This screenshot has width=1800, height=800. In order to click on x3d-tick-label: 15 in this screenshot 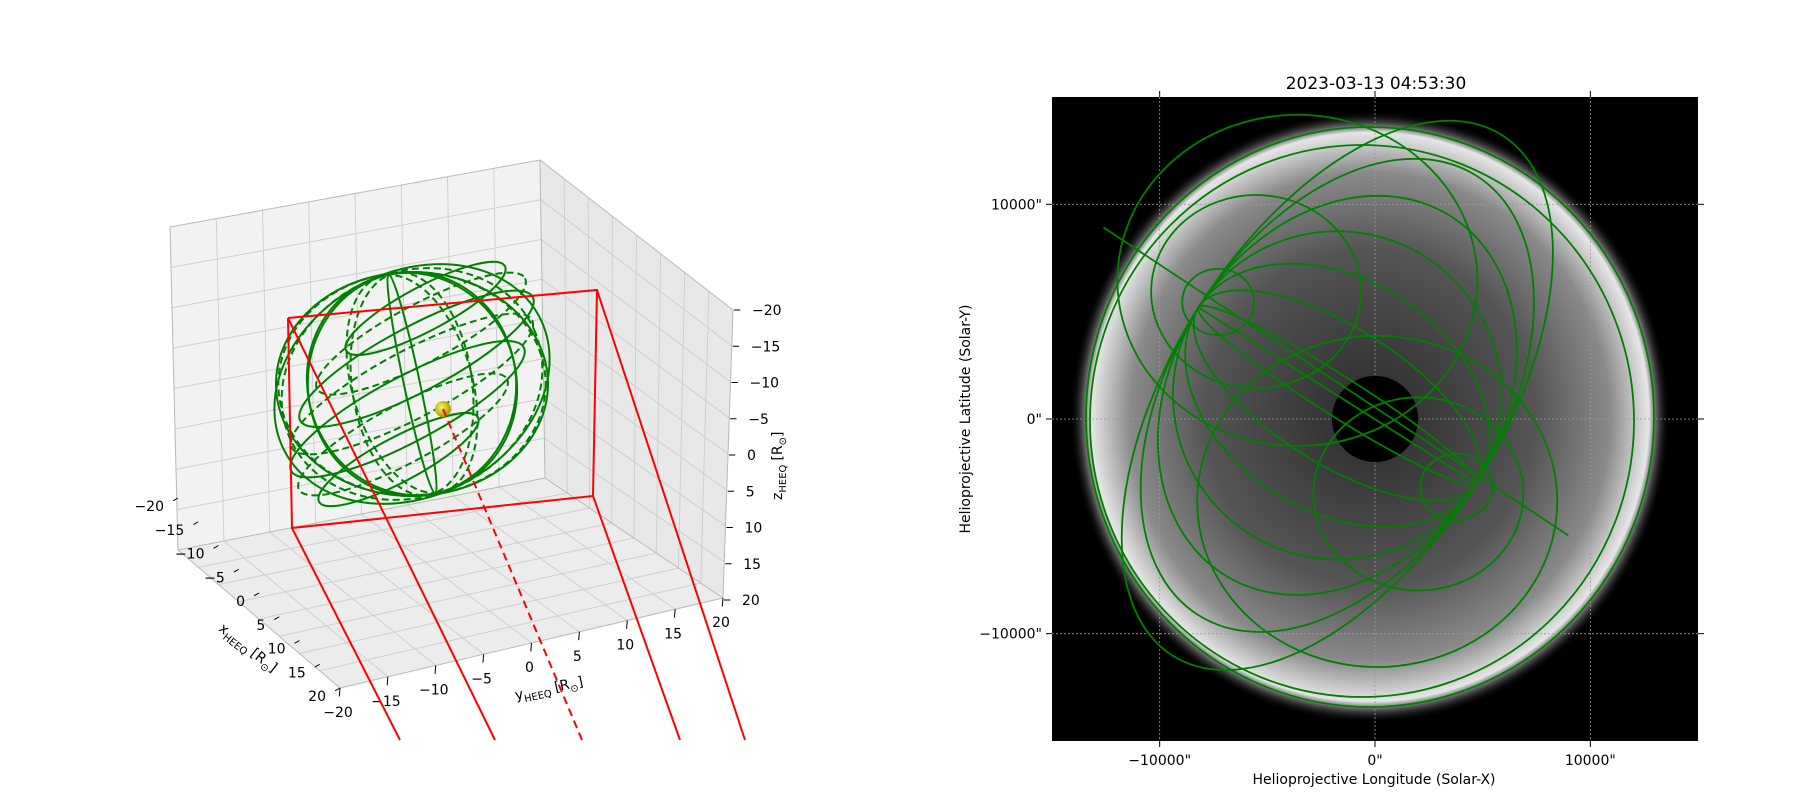, I will do `click(297, 673)`.